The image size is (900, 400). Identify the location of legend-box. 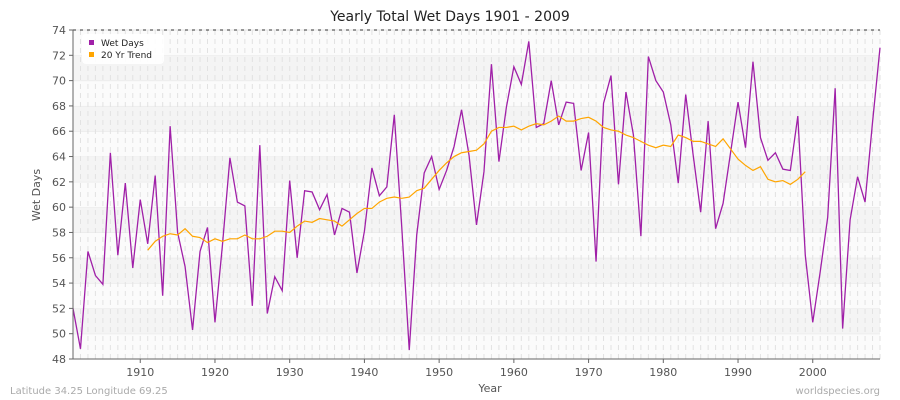
(123, 49).